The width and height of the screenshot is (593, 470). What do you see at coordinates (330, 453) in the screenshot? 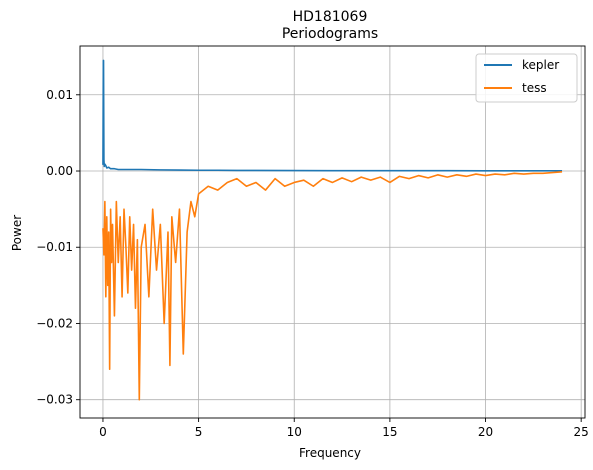
I see `x-axis-label: Frequency` at bounding box center [330, 453].